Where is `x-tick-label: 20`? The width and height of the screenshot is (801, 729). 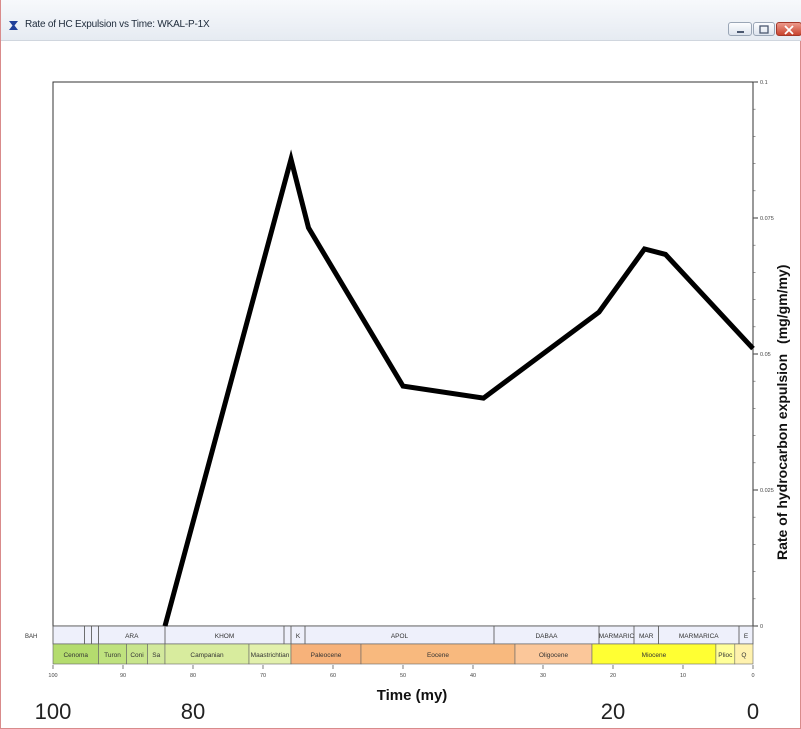 x-tick-label: 20 is located at coordinates (613, 676).